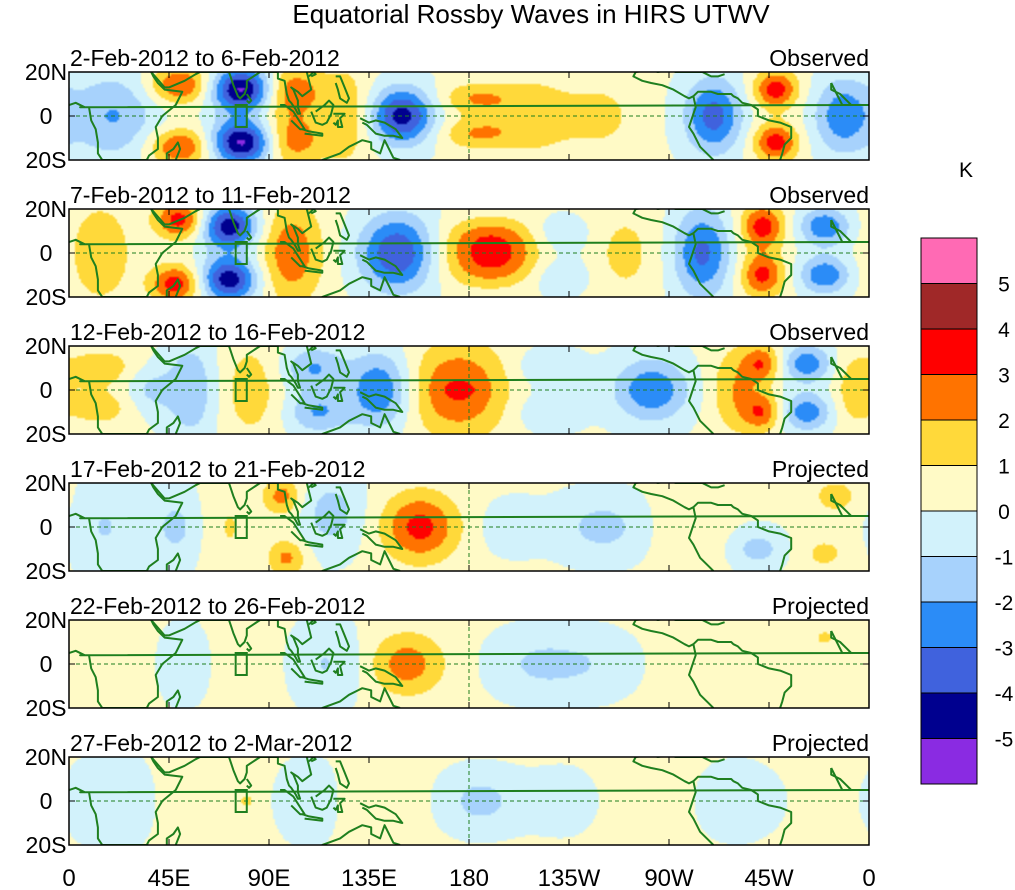 Image resolution: width=1015 pixels, height=890 pixels. I want to click on panel-date-range: 17-Feb-2012 to 21-Feb-2012, so click(217, 469).